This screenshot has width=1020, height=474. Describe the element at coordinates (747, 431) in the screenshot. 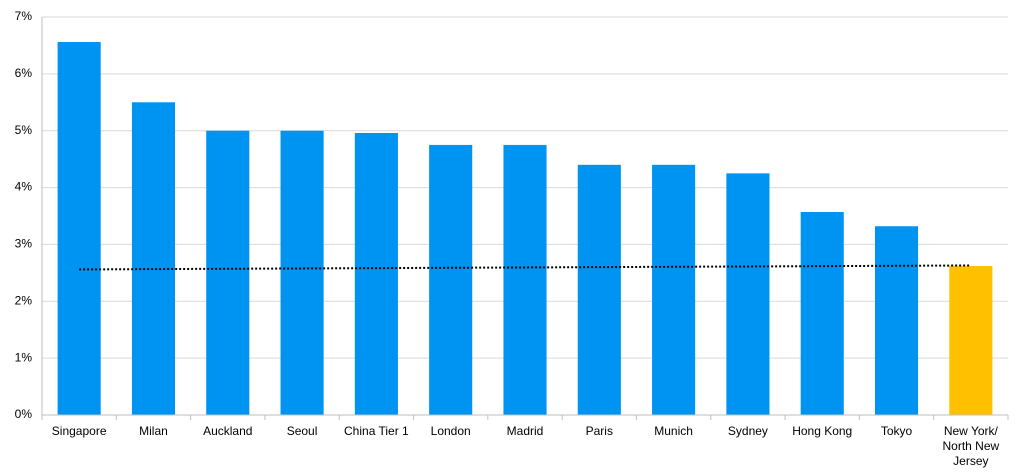

I see `x-tick-label: Sydney` at that location.